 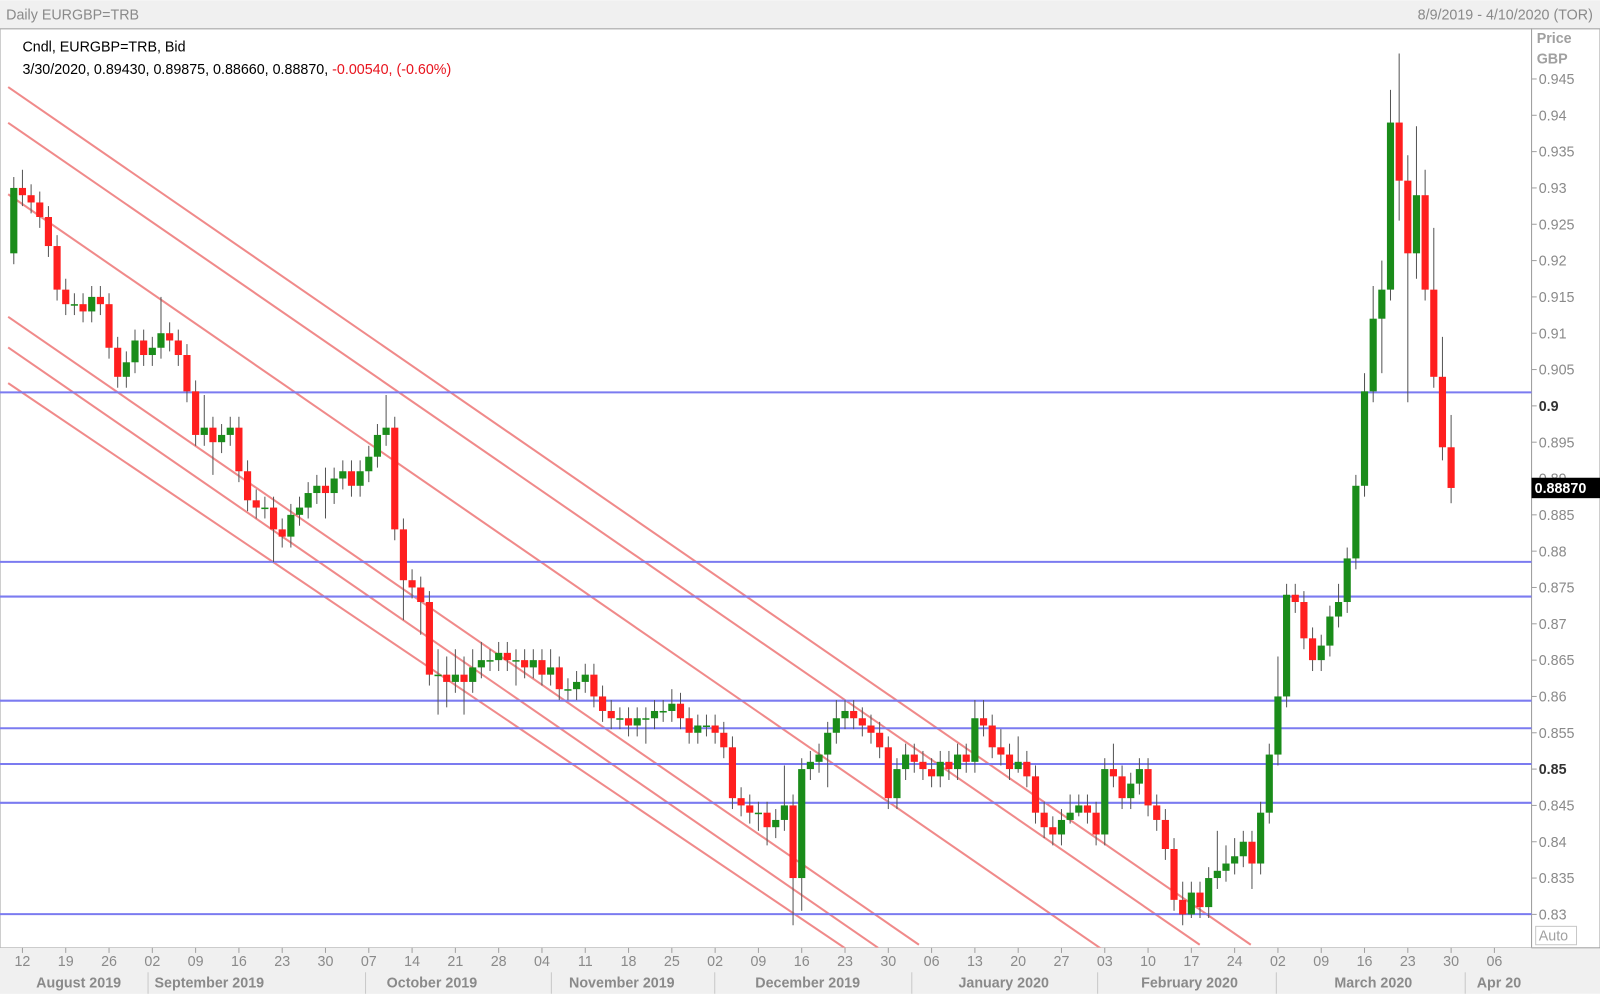 I want to click on y-tick-label: 0.91, so click(x=1553, y=334).